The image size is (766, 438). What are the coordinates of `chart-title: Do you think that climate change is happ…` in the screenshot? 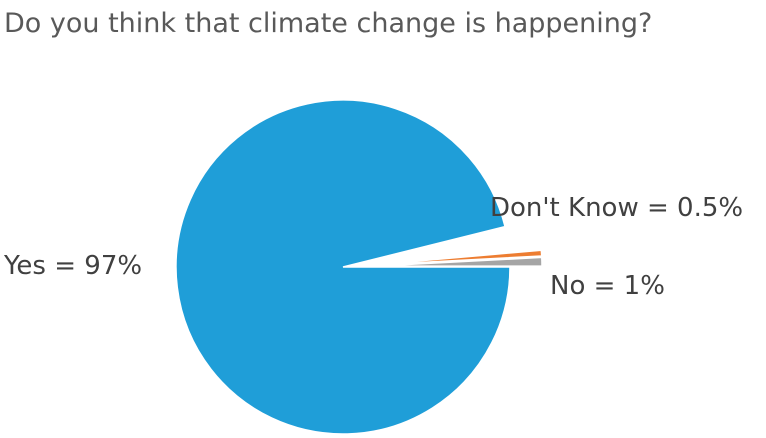 It's located at (328, 23).